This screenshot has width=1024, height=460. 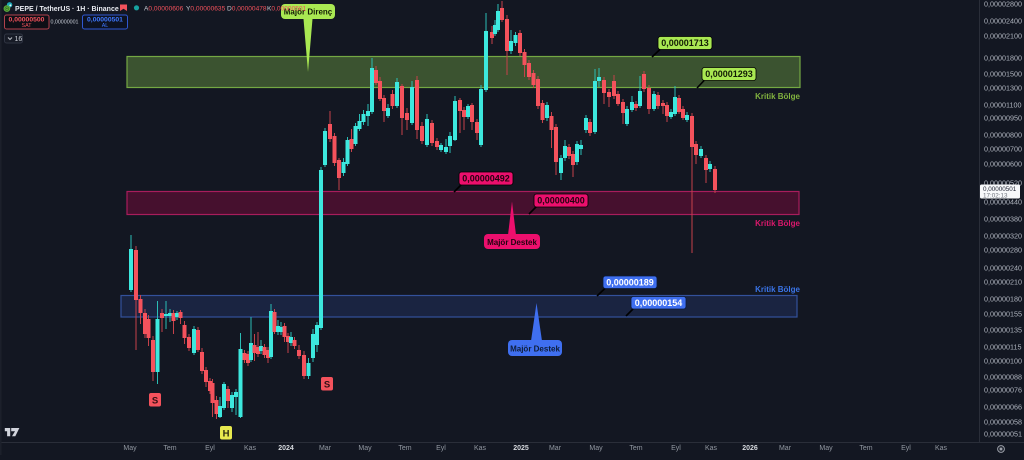 I want to click on svg-text: 0,00001293, so click(x=729, y=74).